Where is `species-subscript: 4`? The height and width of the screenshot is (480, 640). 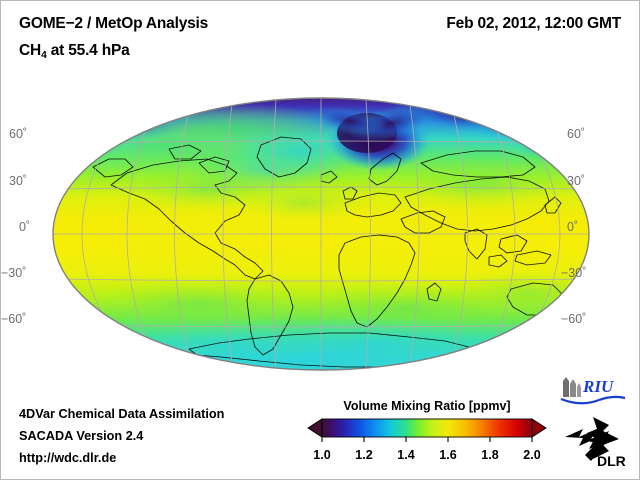 species-subscript: 4 is located at coordinates (44, 55).